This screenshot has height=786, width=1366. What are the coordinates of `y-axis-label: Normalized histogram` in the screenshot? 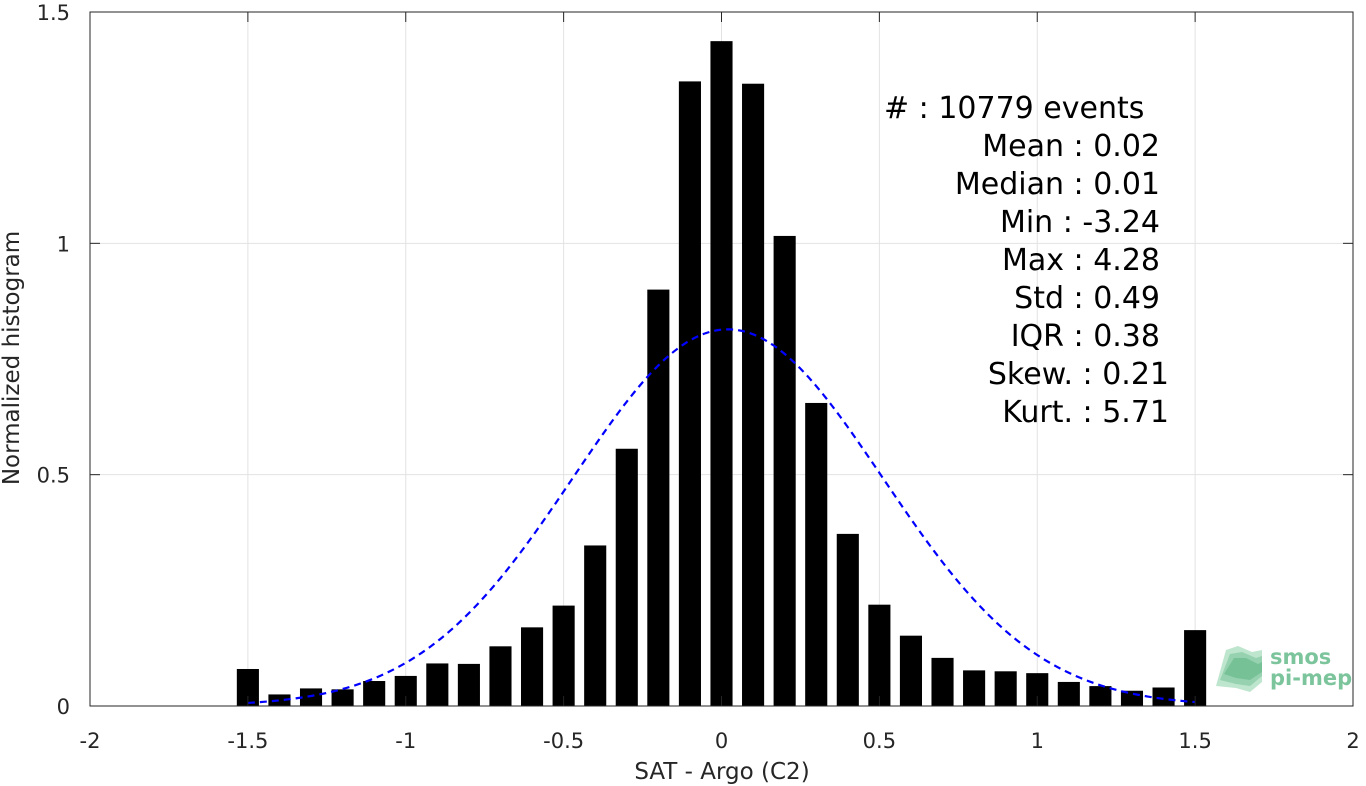 It's located at (12, 358).